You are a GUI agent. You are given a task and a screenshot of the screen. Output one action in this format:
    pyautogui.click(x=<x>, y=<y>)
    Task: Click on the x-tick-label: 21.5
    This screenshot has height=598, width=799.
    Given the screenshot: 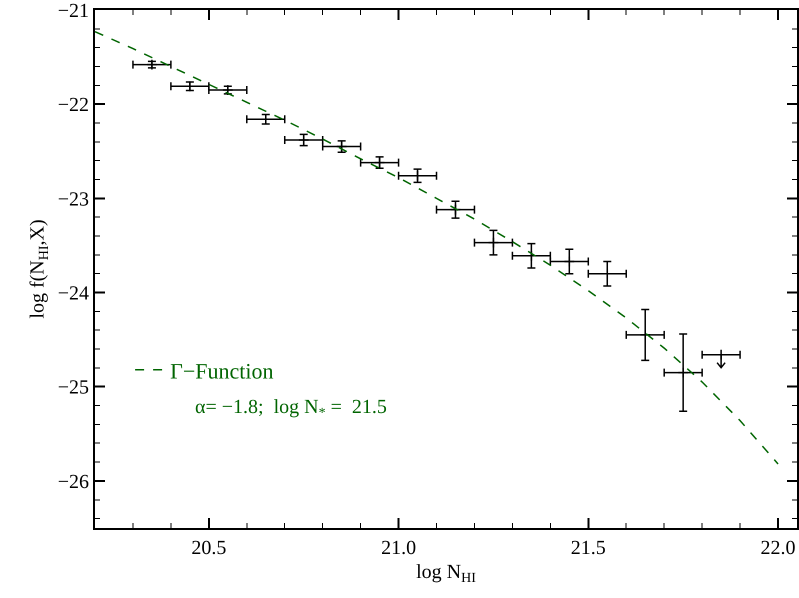 What is the action you would take?
    pyautogui.click(x=588, y=548)
    